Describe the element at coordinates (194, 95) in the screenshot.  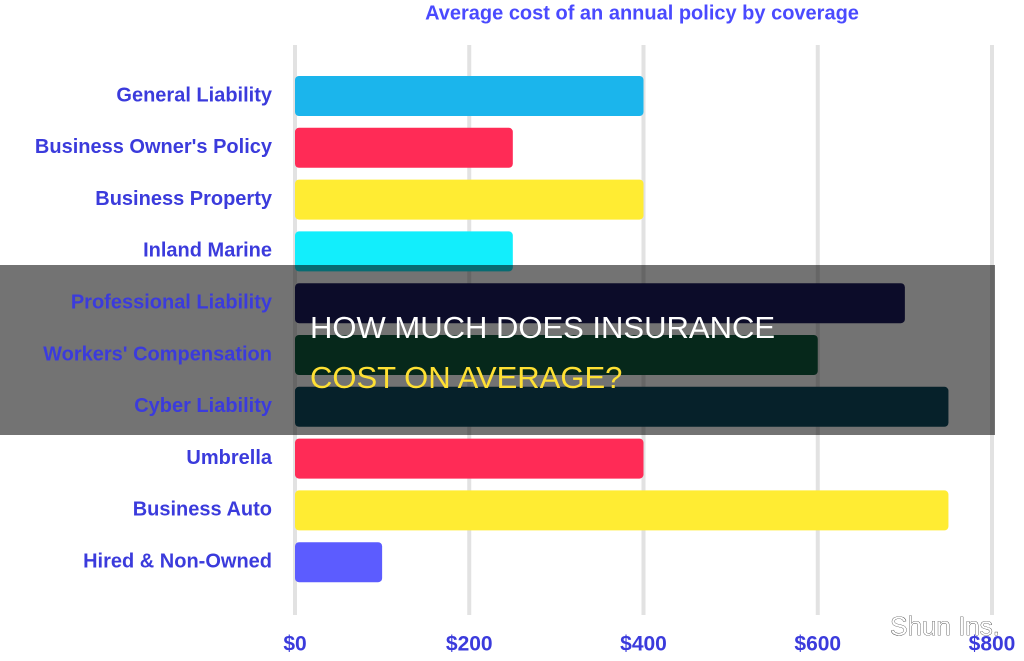
I see `y-tick-label: General Liability` at that location.